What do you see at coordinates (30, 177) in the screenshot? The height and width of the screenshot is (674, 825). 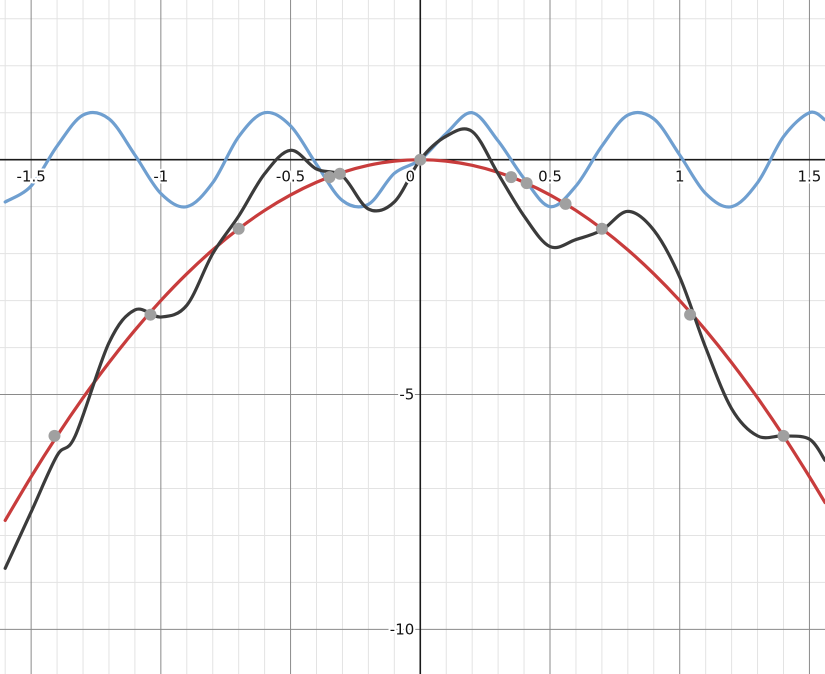 I see `x-tick-label: -1.5` at bounding box center [30, 177].